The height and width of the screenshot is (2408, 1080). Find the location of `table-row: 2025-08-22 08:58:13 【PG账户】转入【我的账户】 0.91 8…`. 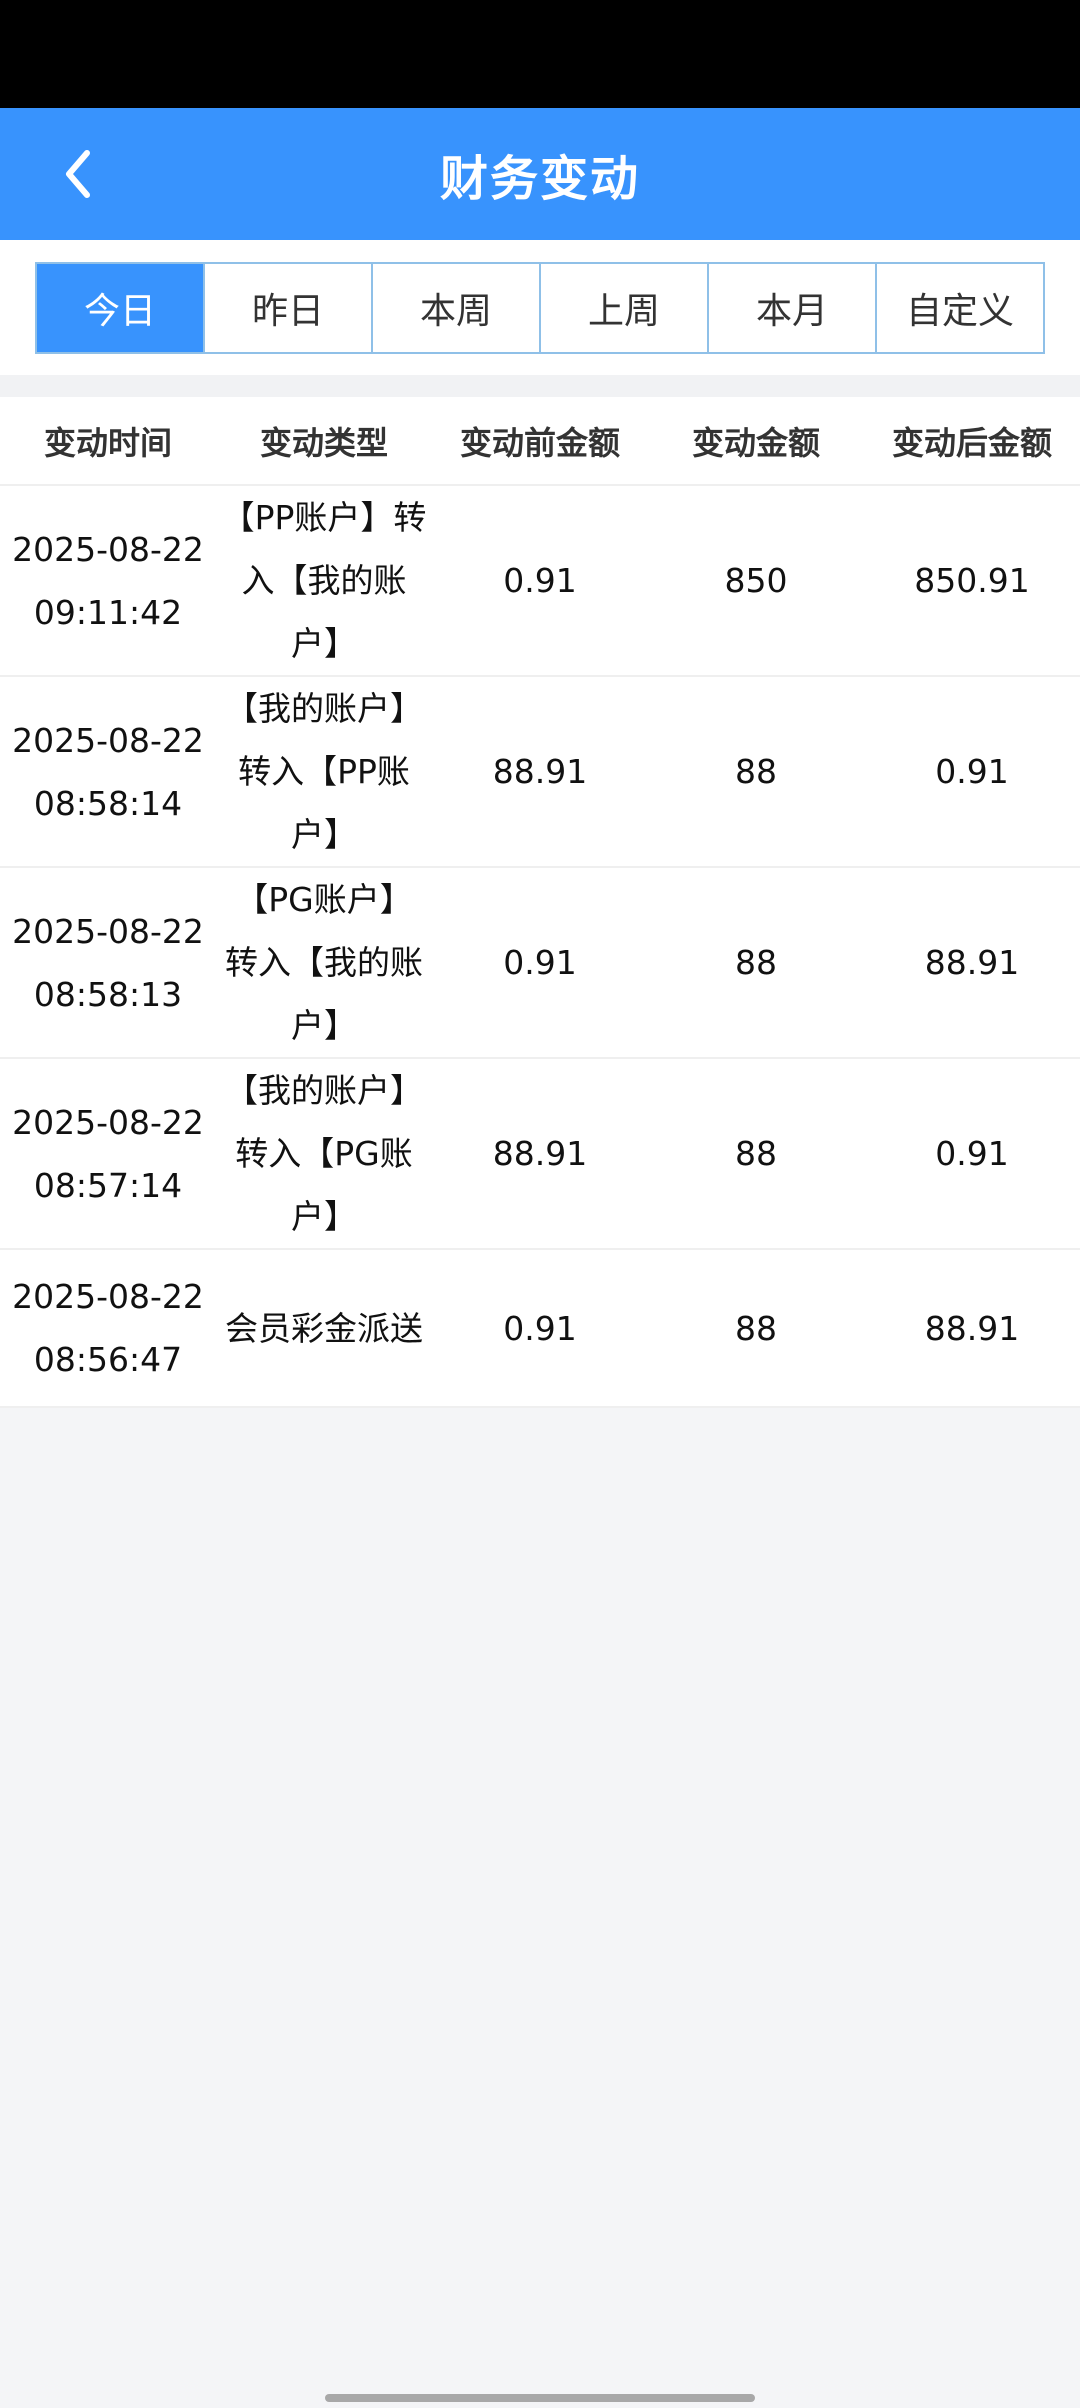

table-row: 2025-08-22 08:58:13 【PG账户】转入【我的账户】 0.91 8… is located at coordinates (540, 963).